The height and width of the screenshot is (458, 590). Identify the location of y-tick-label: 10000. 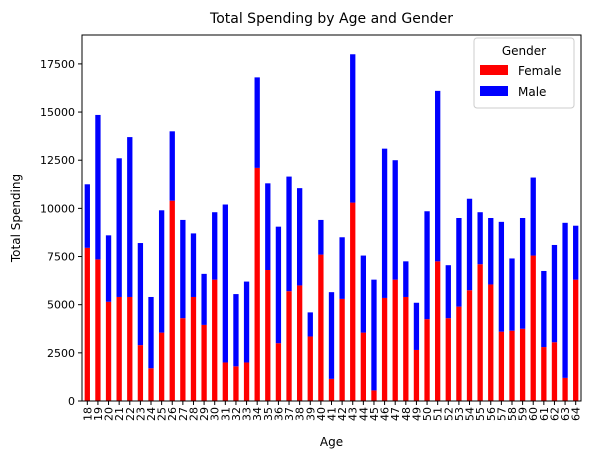
(57, 208).